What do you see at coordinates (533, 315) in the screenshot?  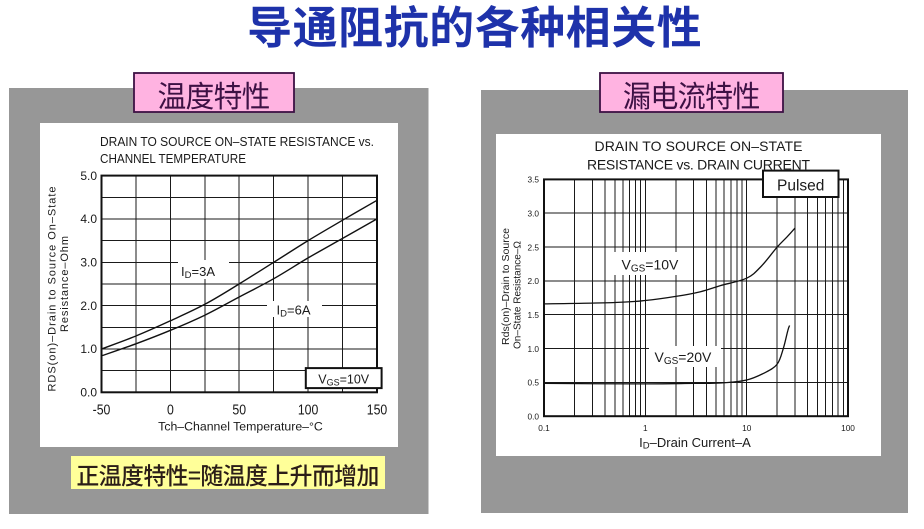 I see `svg-text: 1.5` at bounding box center [533, 315].